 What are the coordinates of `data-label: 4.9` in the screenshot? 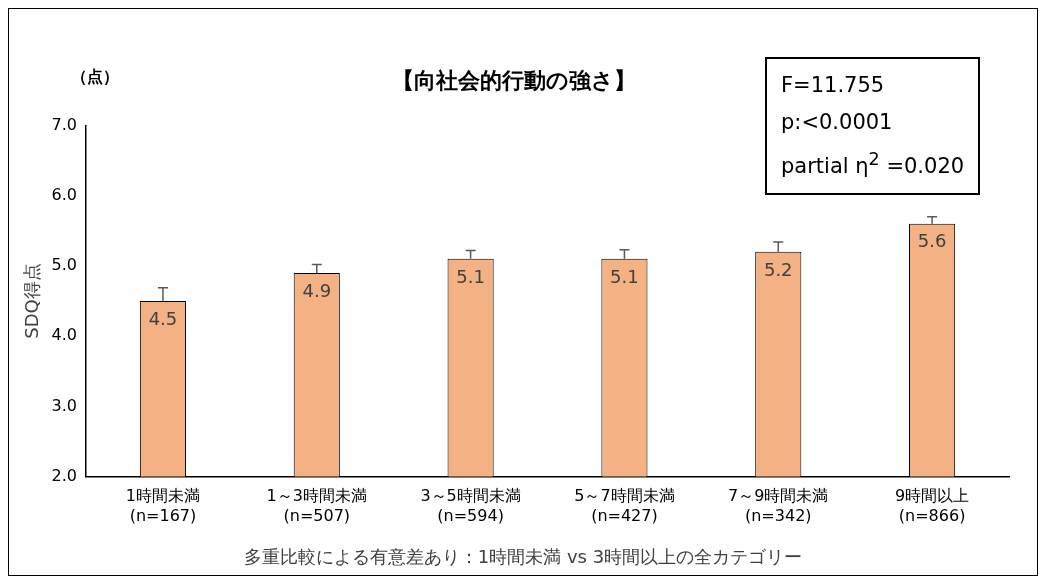 It's located at (317, 290).